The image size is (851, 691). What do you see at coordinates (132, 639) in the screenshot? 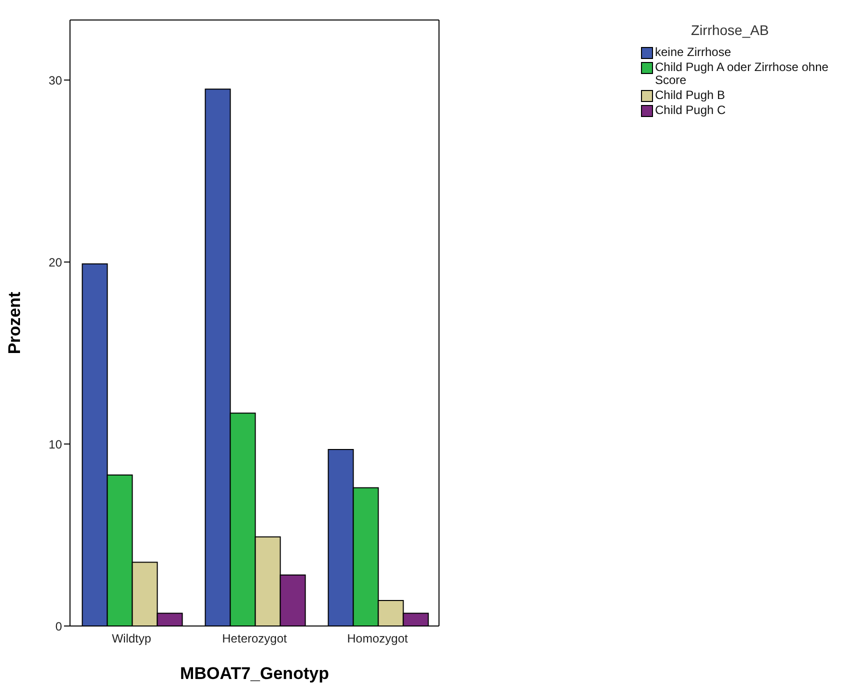
I see `x-tick-label: Wildtyp` at bounding box center [132, 639].